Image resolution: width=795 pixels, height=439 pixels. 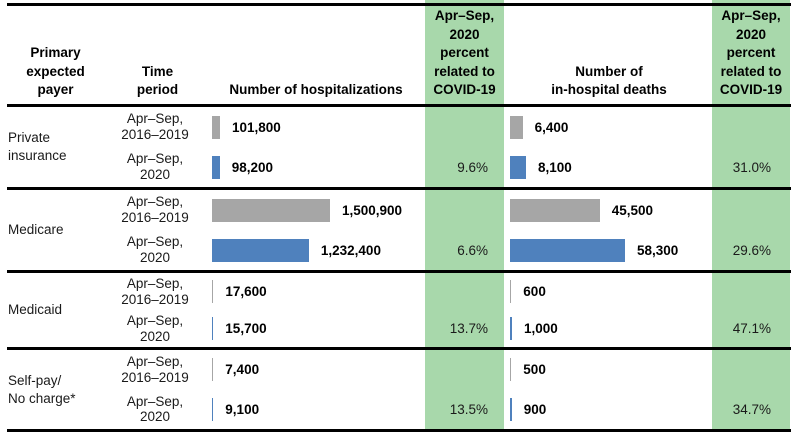 I want to click on hospitalizations-bar-cell: 101,800, so click(x=317, y=127).